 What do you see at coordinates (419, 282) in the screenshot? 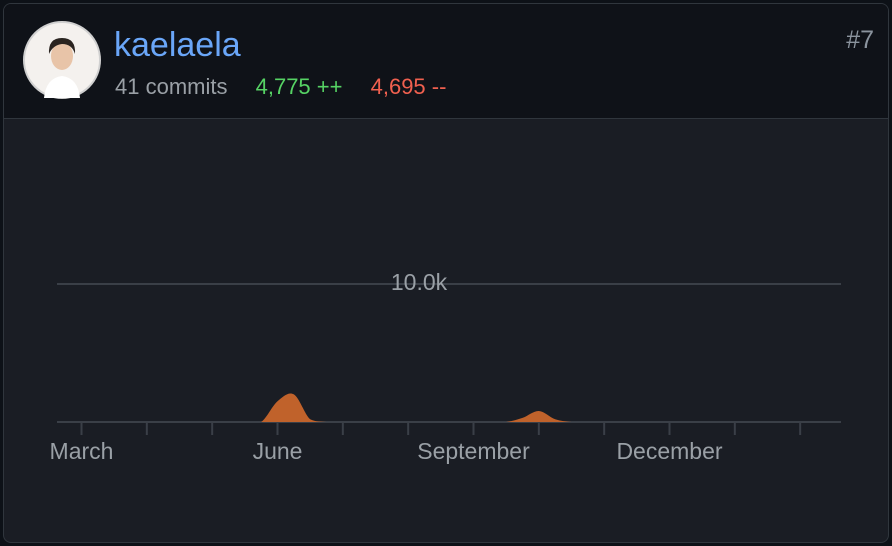
I see `y-tick-label: 10.0k` at bounding box center [419, 282].